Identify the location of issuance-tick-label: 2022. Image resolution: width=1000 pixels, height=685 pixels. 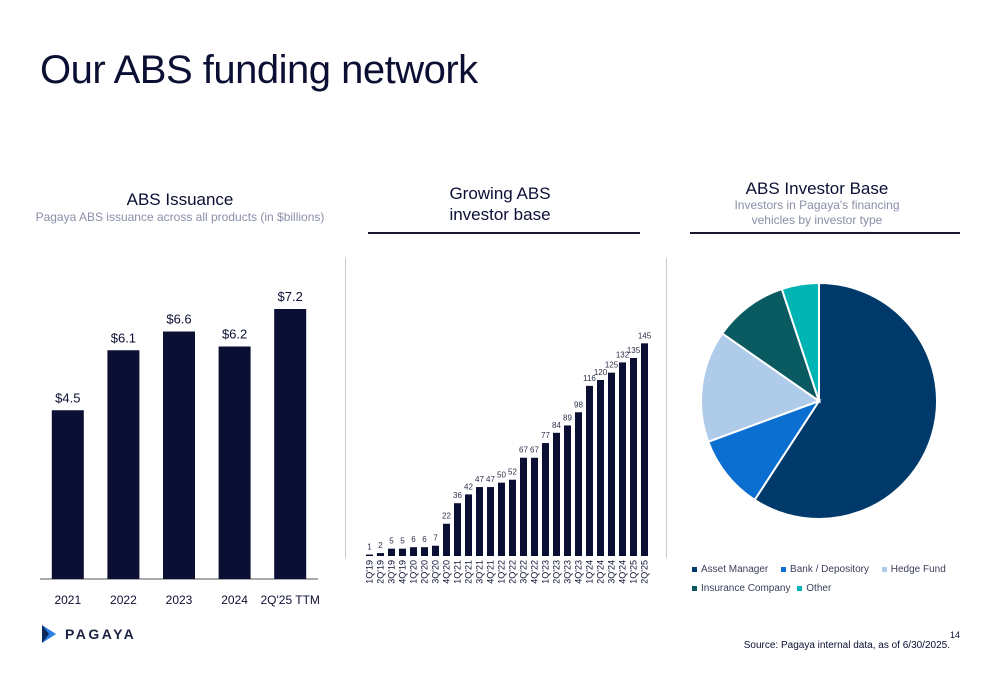
(123, 600).